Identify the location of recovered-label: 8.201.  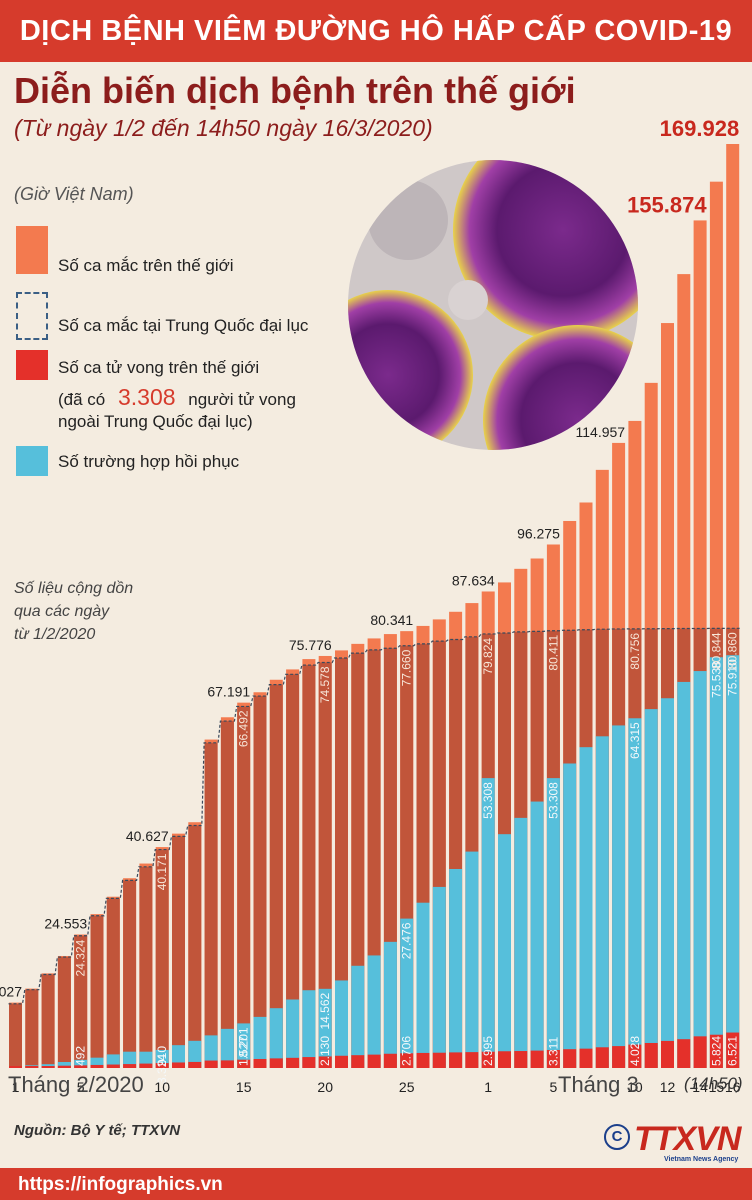
(244, 1042).